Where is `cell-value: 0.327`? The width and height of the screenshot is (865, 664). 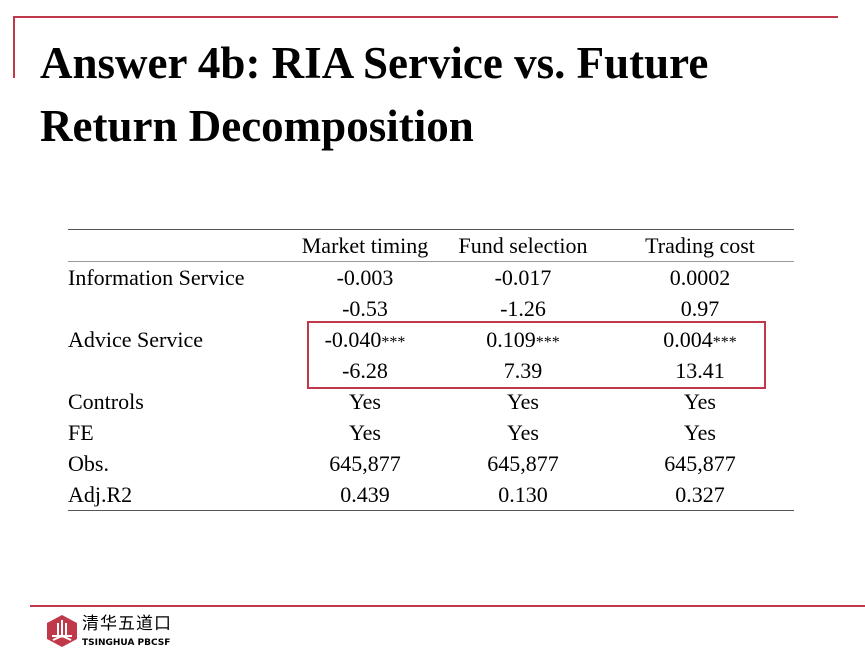
cell-value: 0.327 is located at coordinates (700, 494).